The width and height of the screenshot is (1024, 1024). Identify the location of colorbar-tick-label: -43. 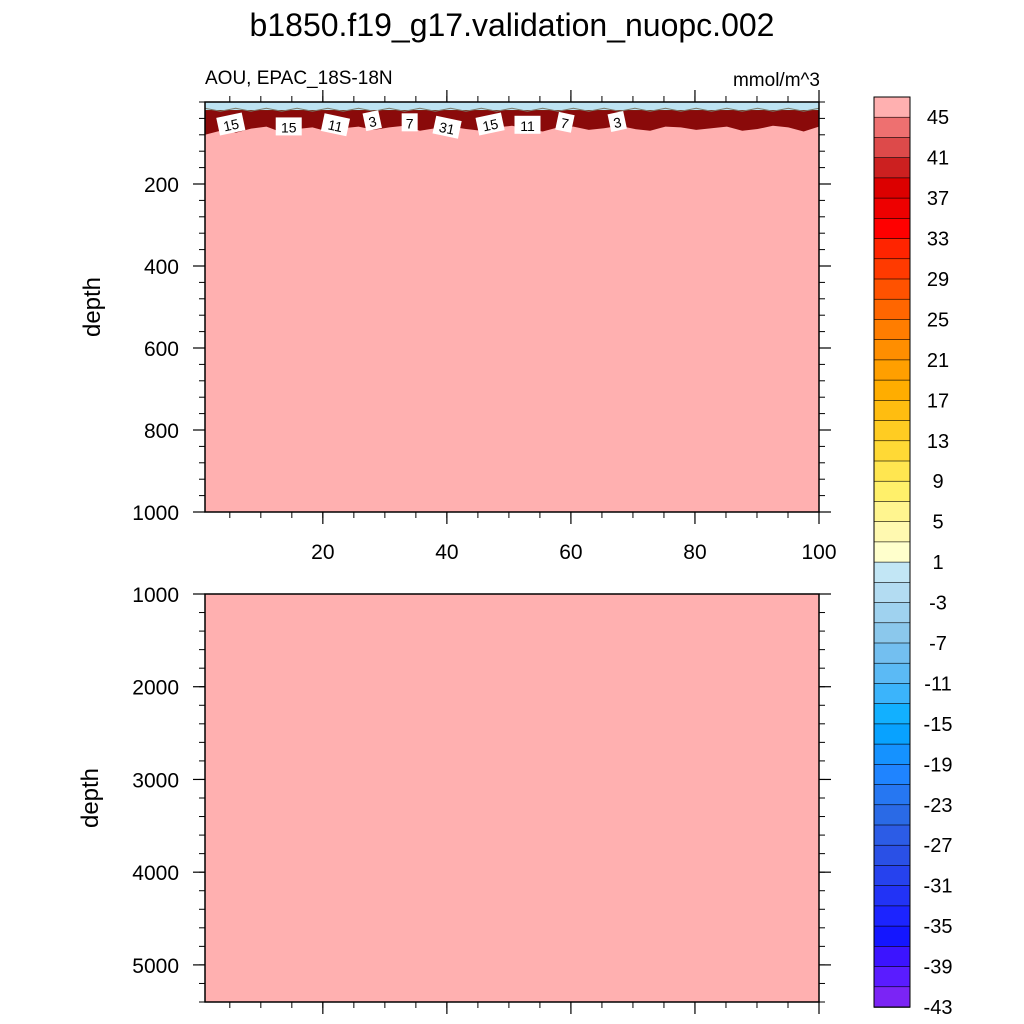
(938, 1008).